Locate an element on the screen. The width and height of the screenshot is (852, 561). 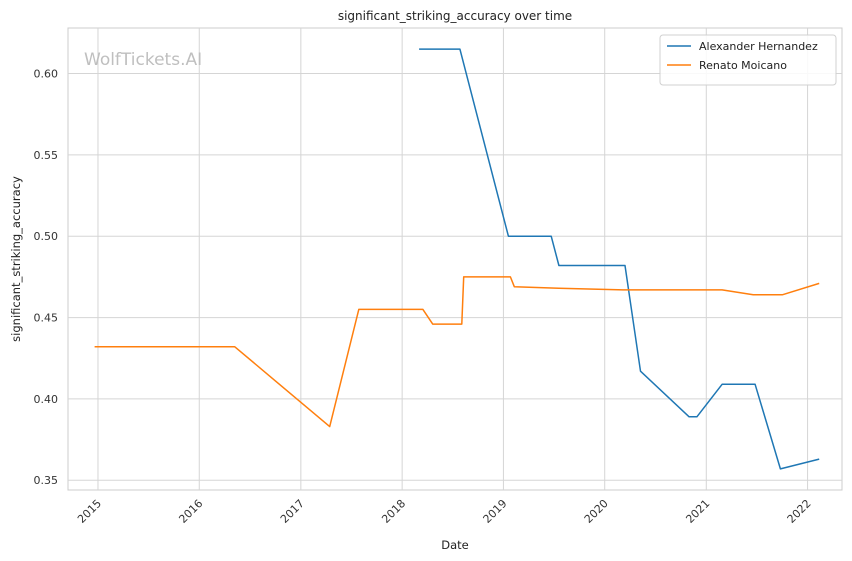
legend: Alexander Hernandez Renato Moicano is located at coordinates (748, 60).